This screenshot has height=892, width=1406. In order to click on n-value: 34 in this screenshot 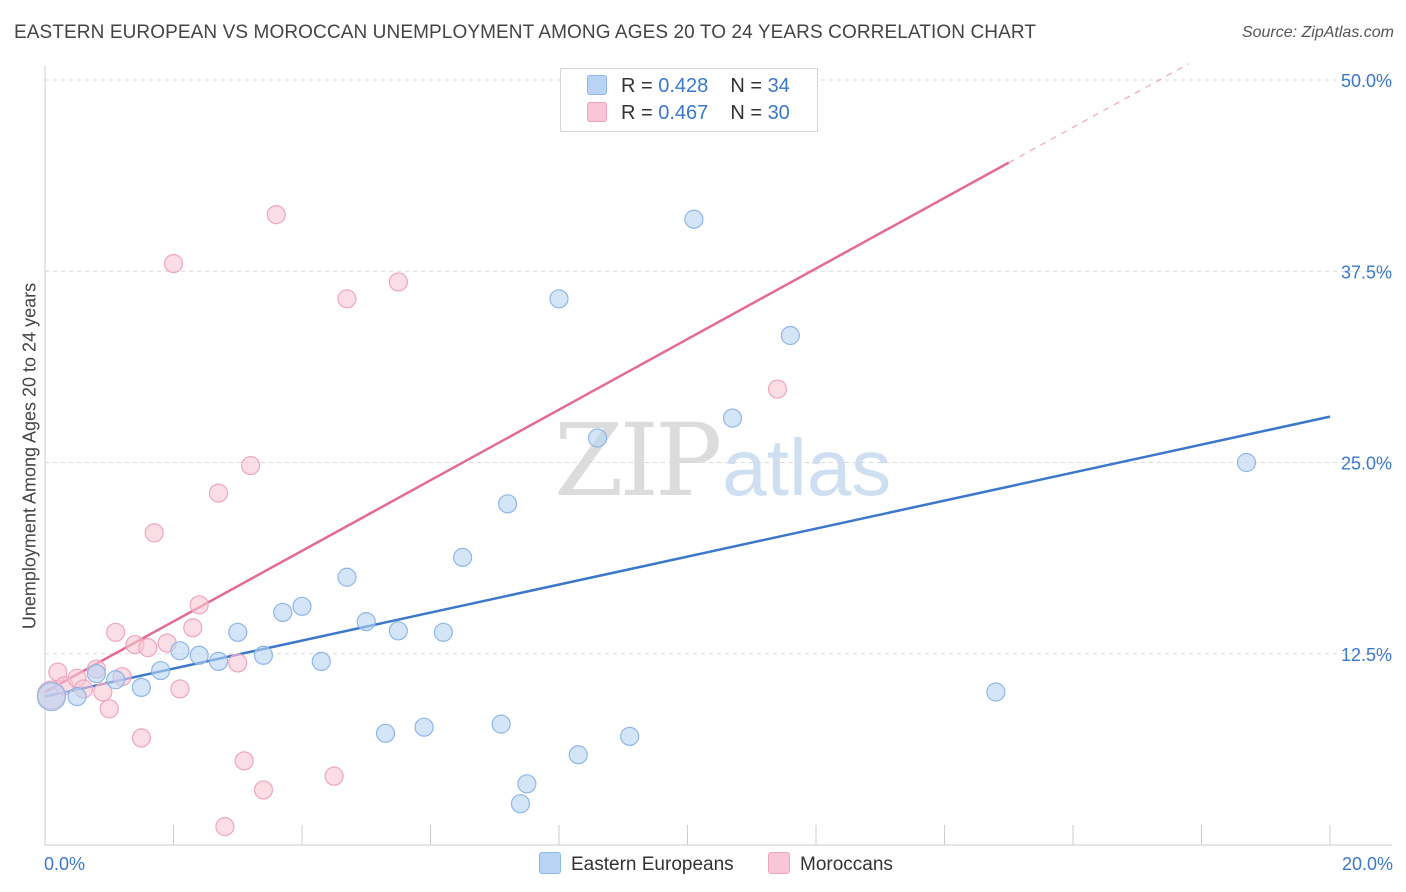, I will do `click(778, 86)`.